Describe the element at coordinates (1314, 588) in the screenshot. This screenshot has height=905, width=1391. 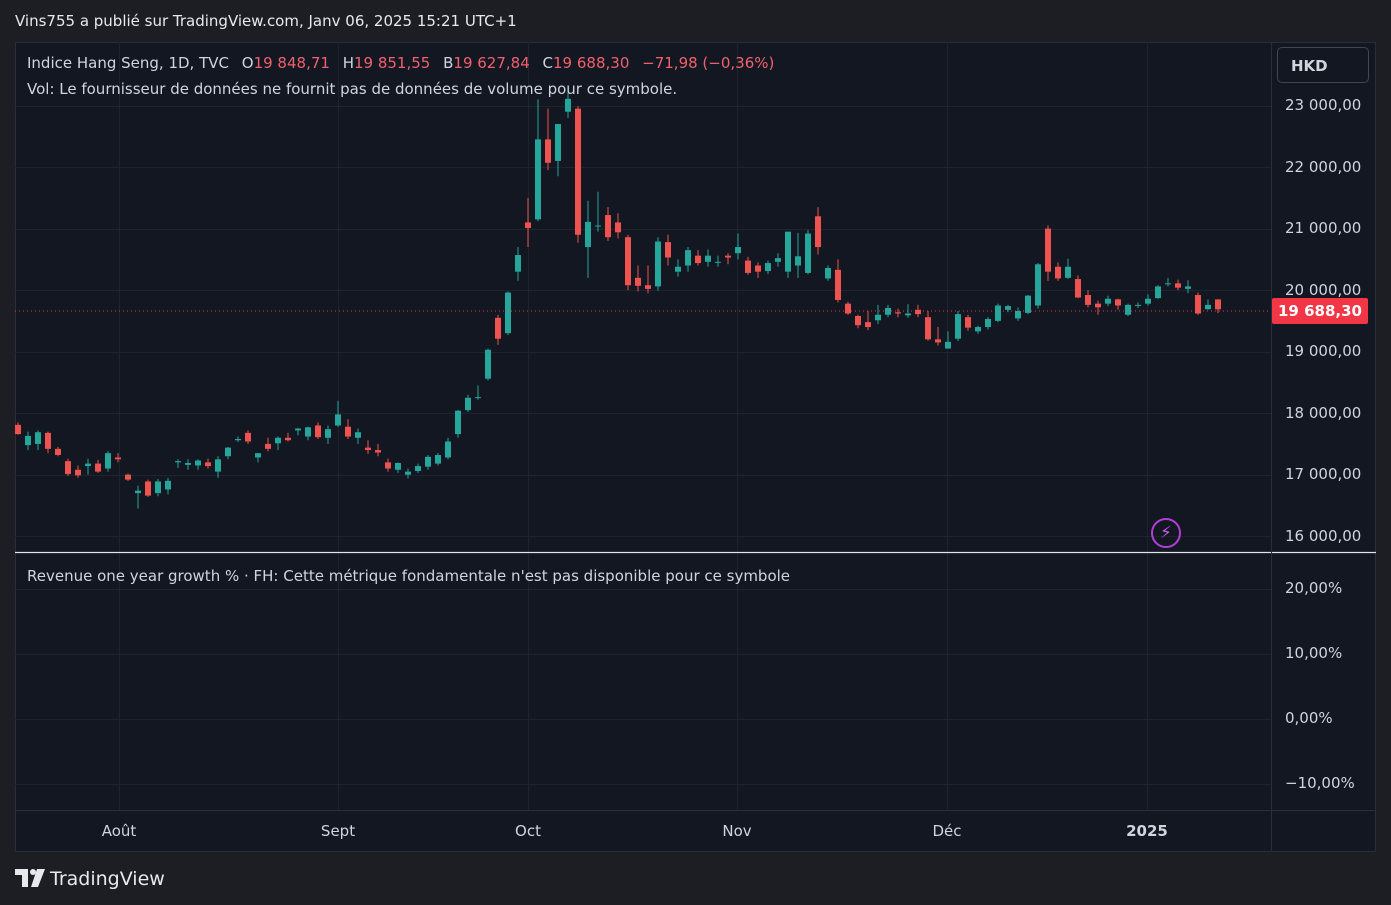
I see `indicator-tick: 20,00%` at that location.